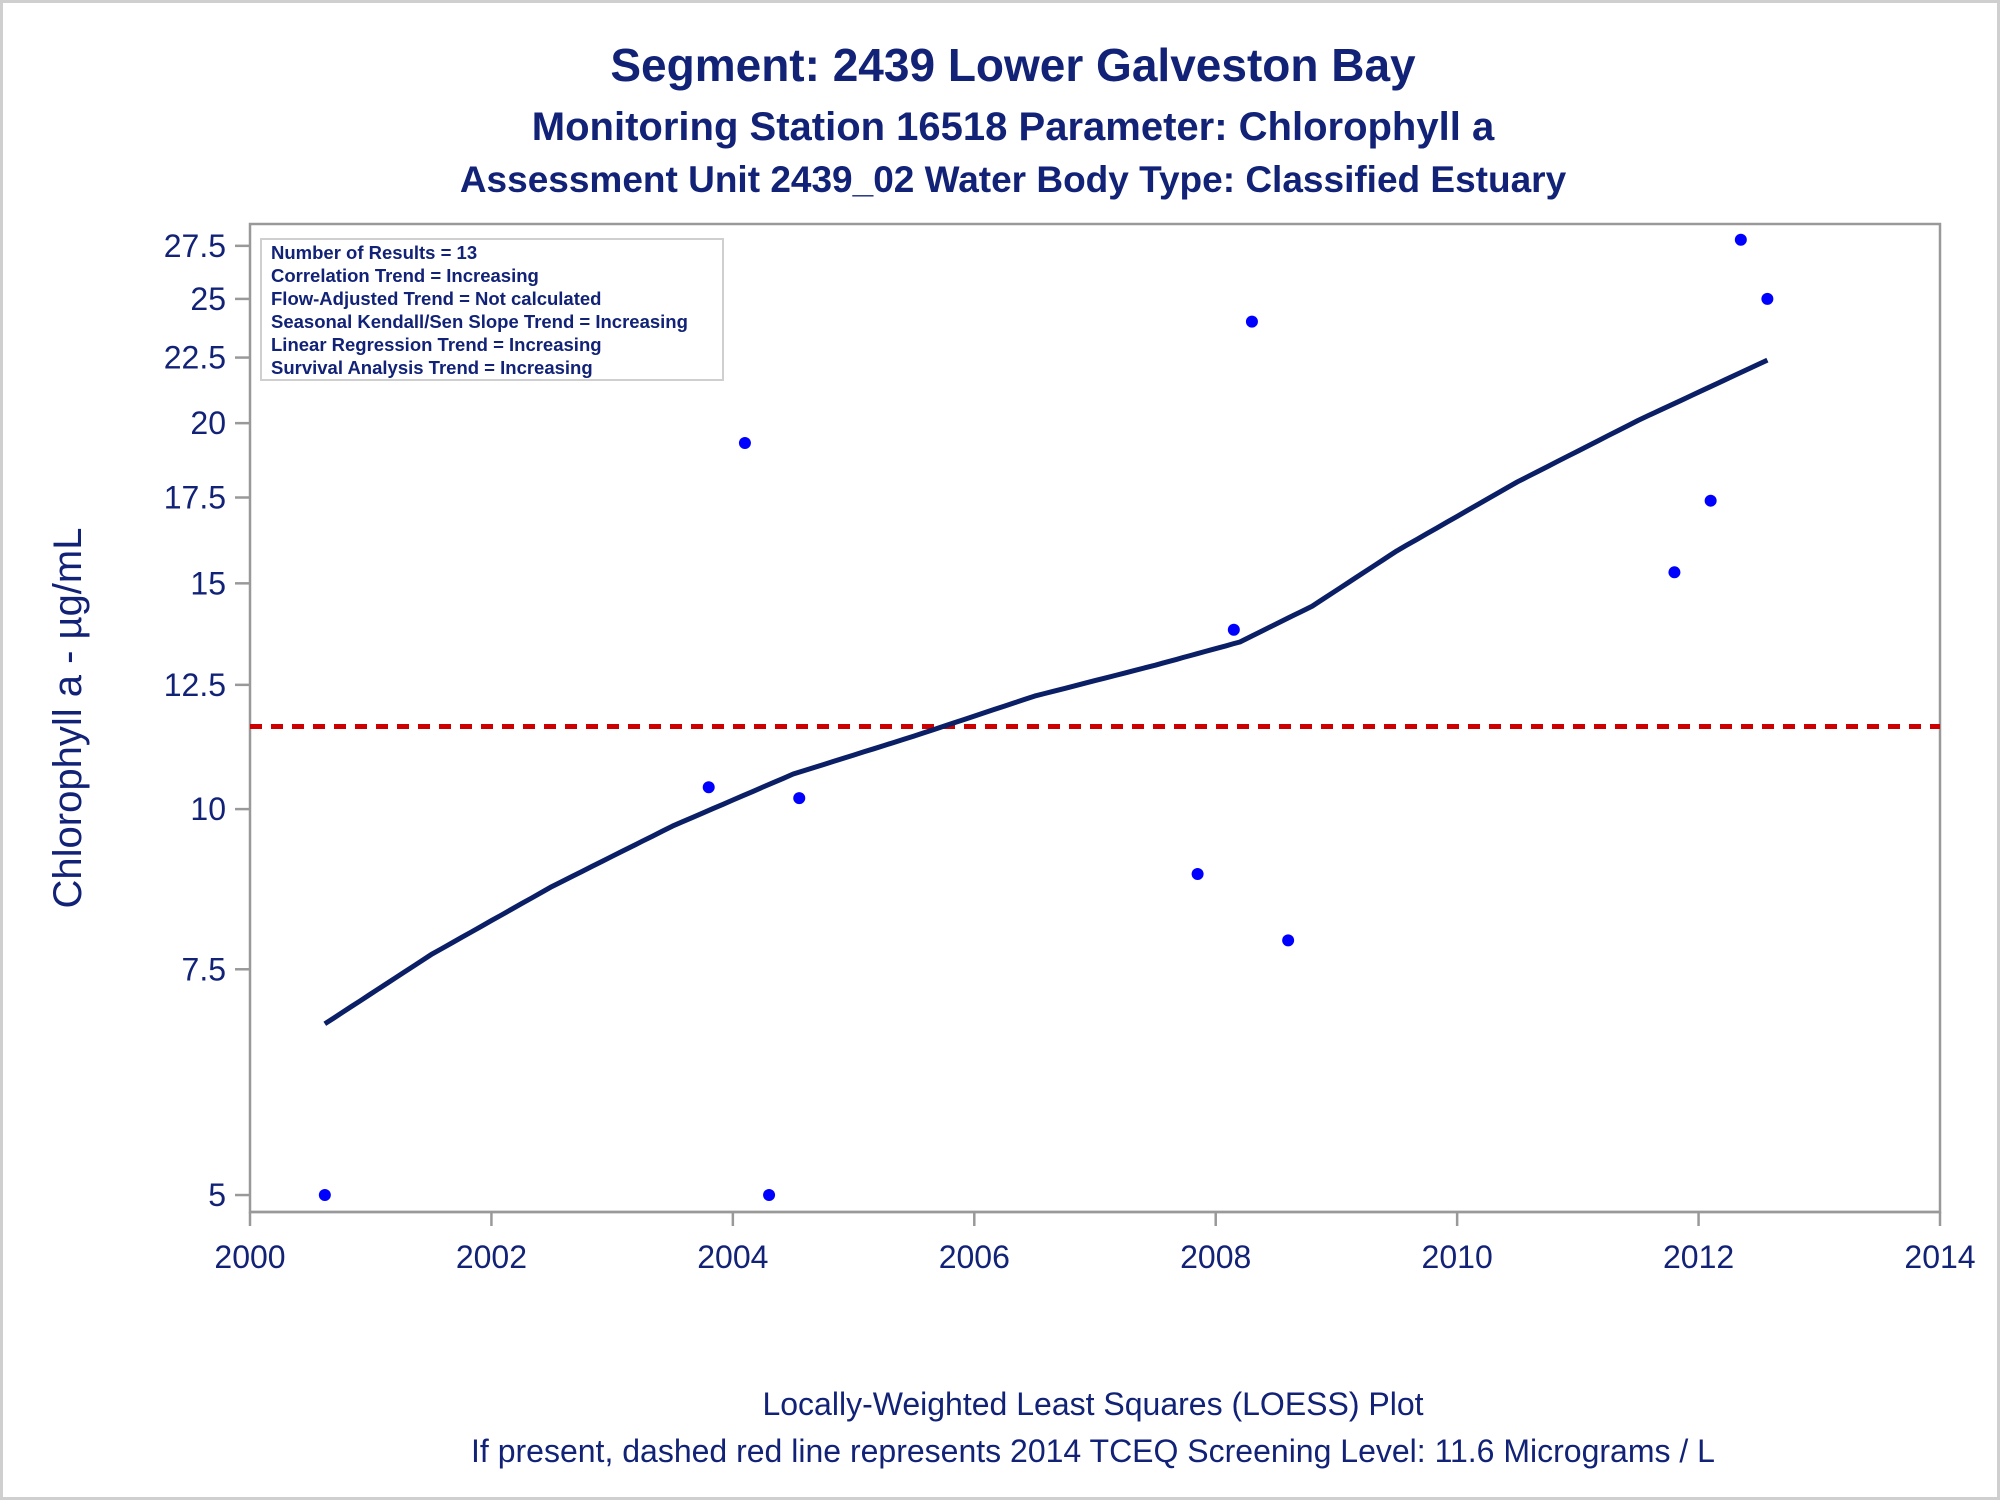 The width and height of the screenshot is (2000, 1503). I want to click on y-tick-label: 15, so click(208, 583).